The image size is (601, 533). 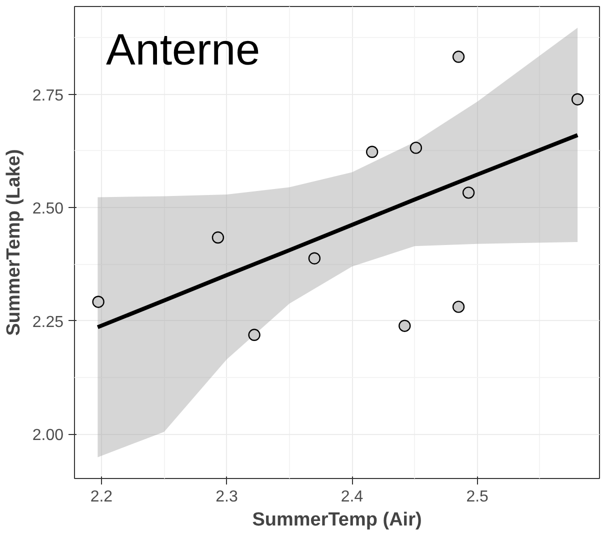 I want to click on y-tick-label: 2.00, so click(x=48, y=435).